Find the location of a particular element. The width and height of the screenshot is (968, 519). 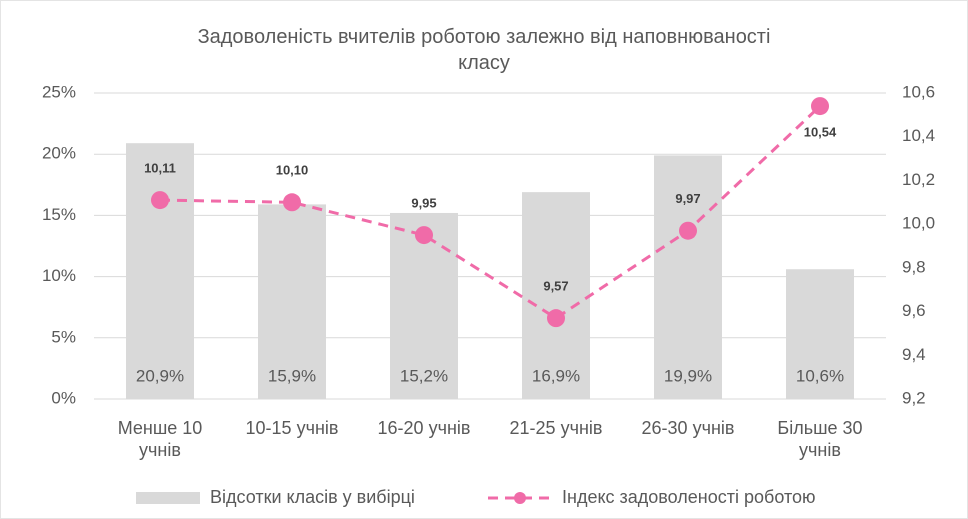

bar-value-label: 19,9% is located at coordinates (688, 375).